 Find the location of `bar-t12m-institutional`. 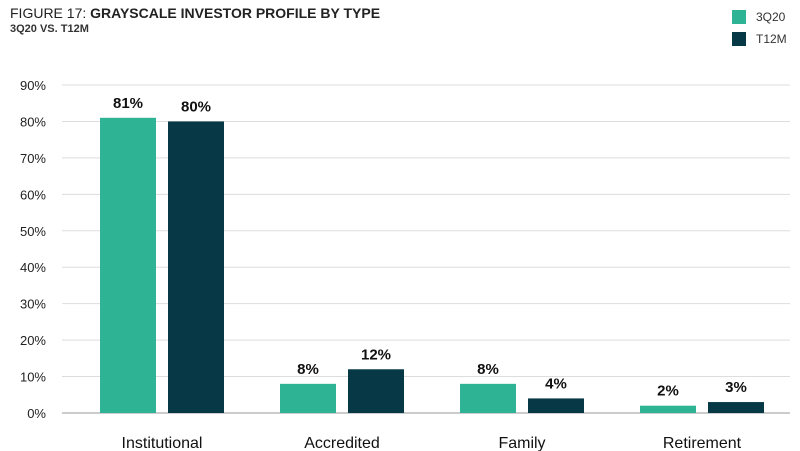

bar-t12m-institutional is located at coordinates (196, 267).